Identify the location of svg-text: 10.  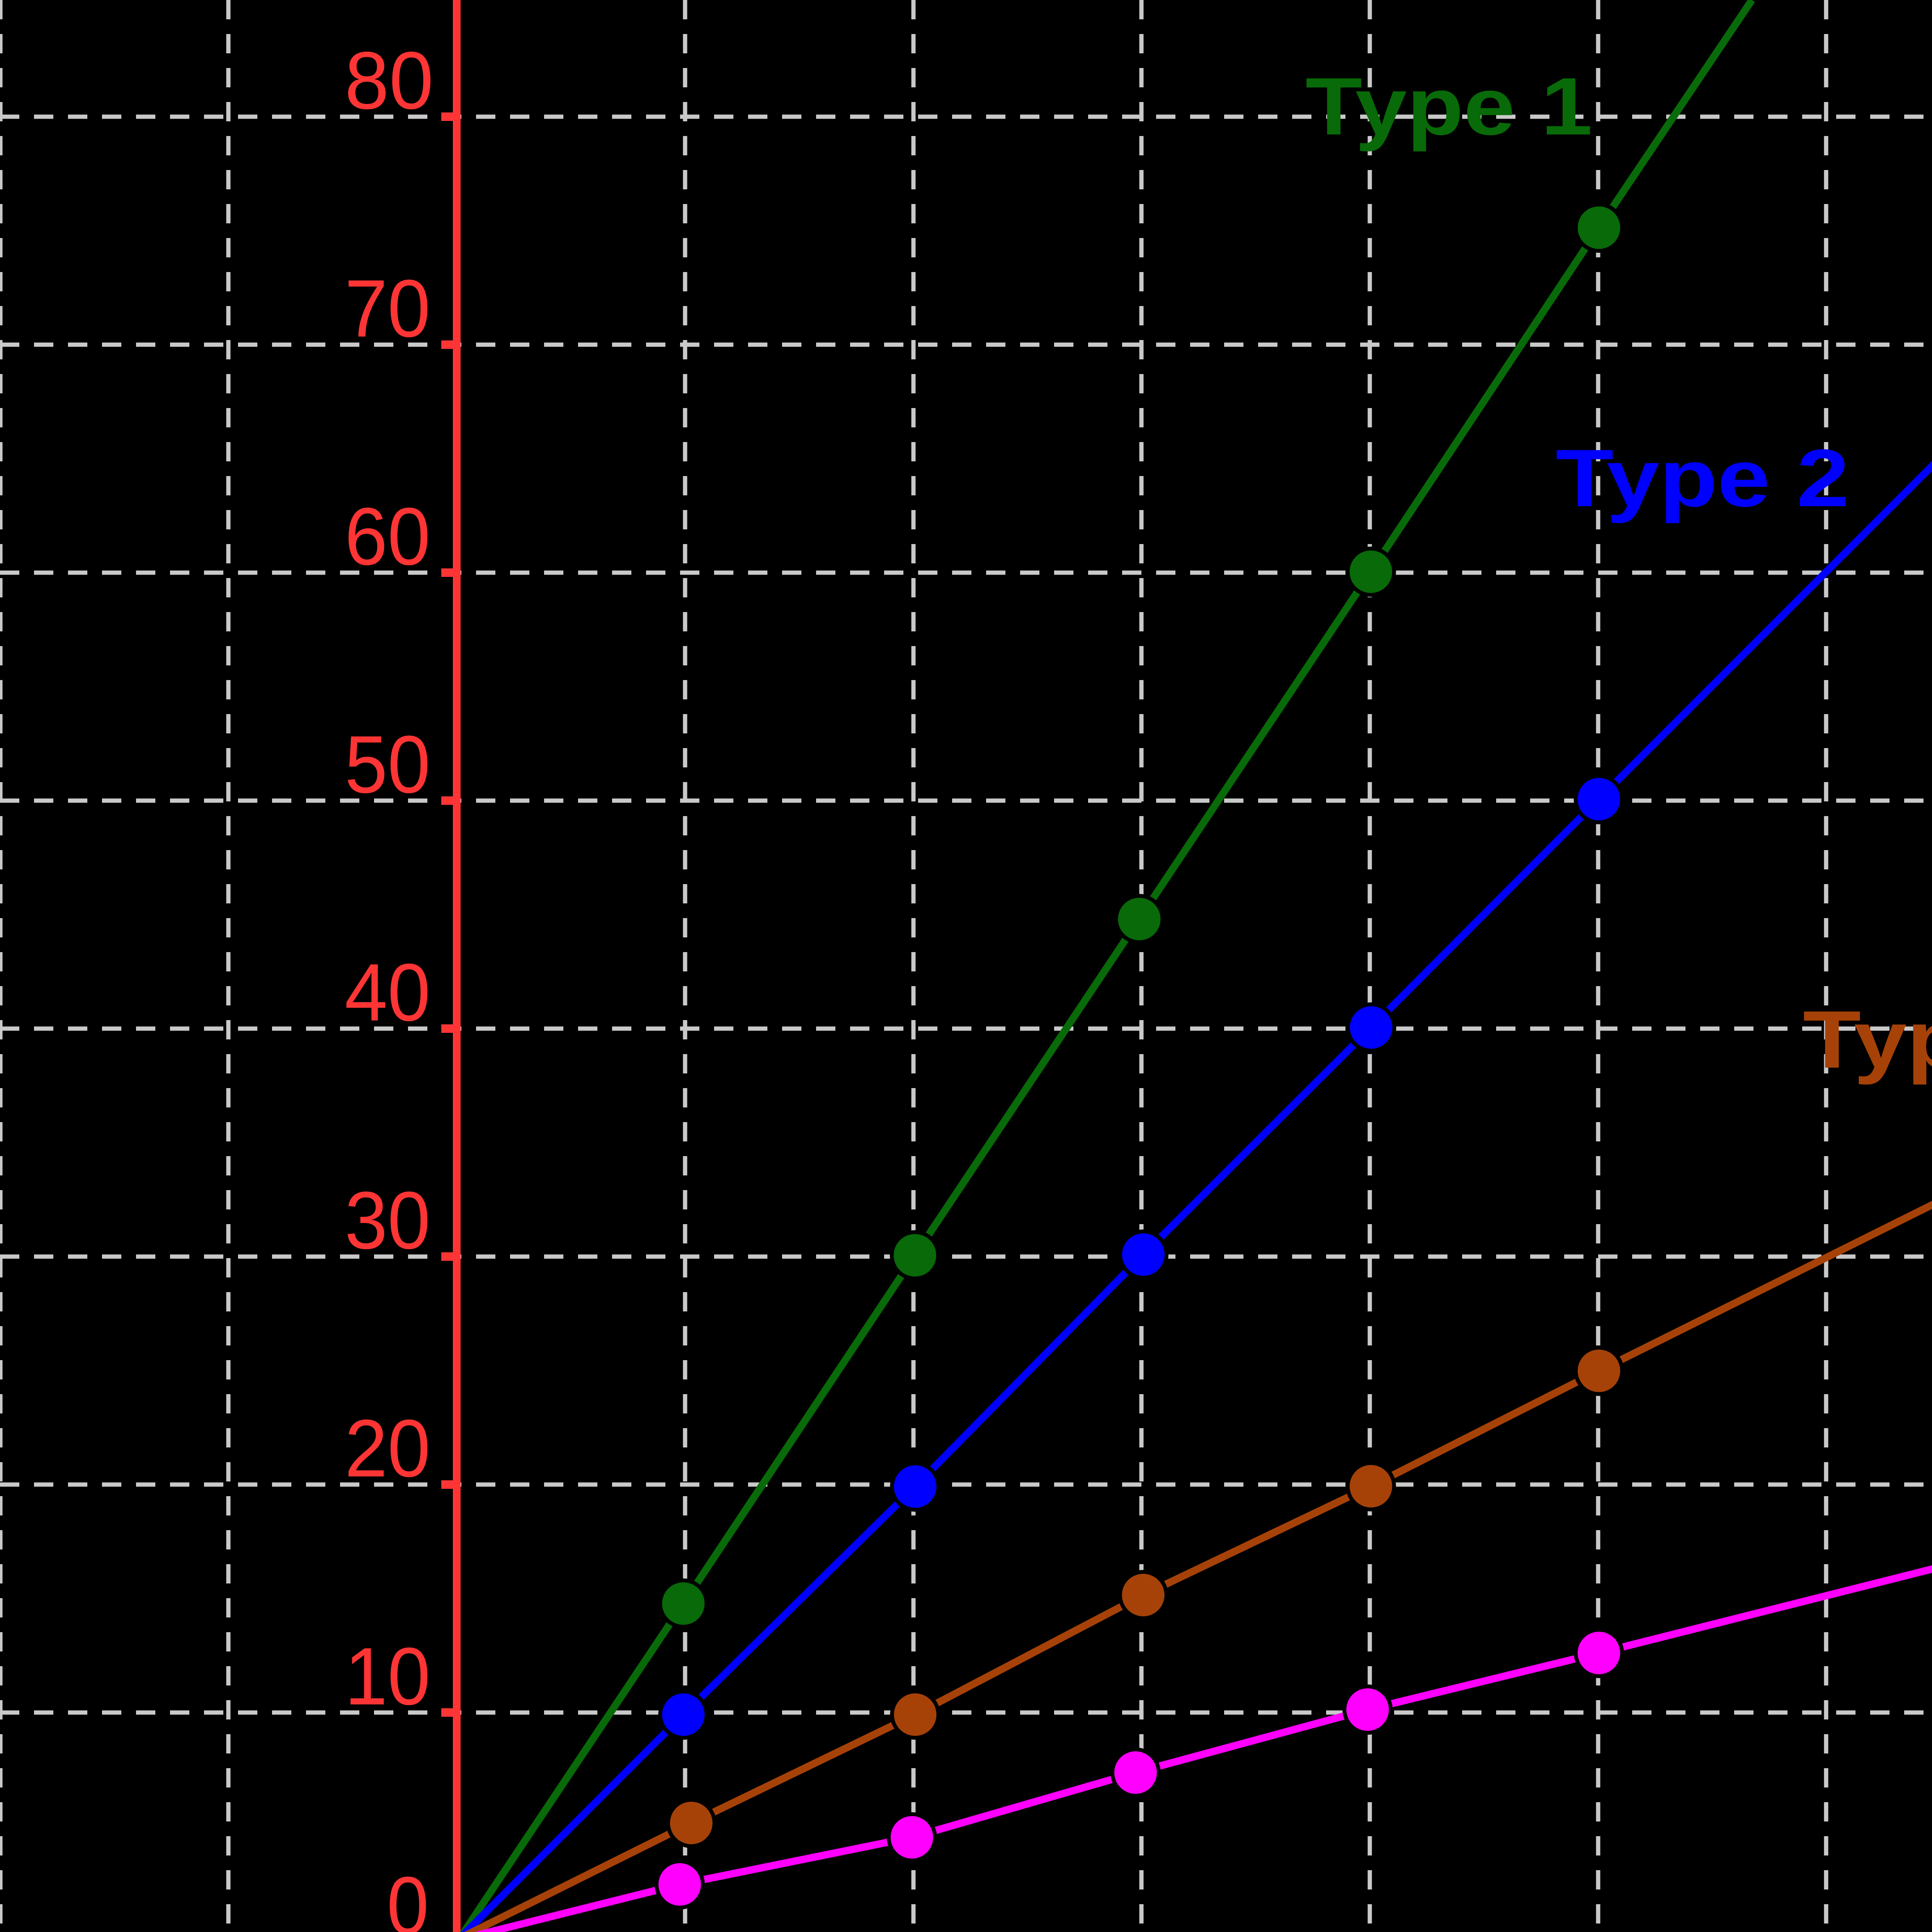
(388, 1676).